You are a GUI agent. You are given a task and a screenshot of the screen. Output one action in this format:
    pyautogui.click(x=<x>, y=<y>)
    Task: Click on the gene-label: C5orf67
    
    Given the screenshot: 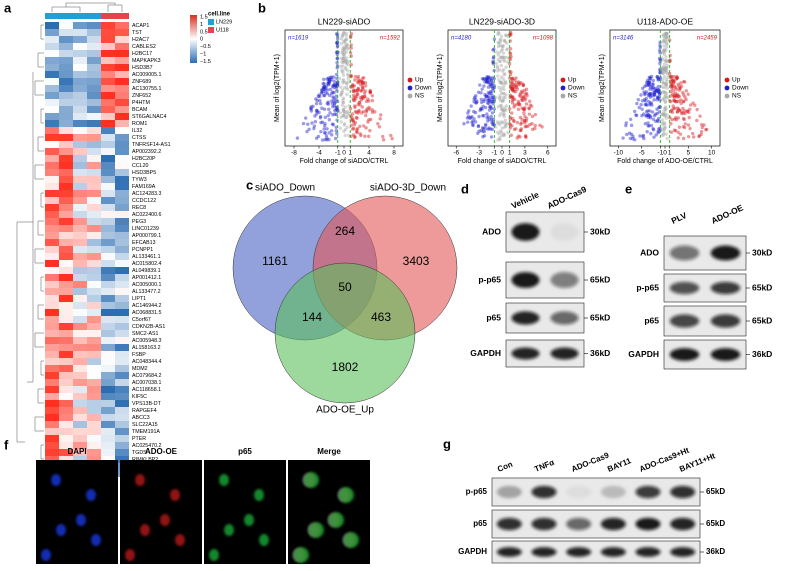 What is the action you would take?
    pyautogui.click(x=141, y=320)
    